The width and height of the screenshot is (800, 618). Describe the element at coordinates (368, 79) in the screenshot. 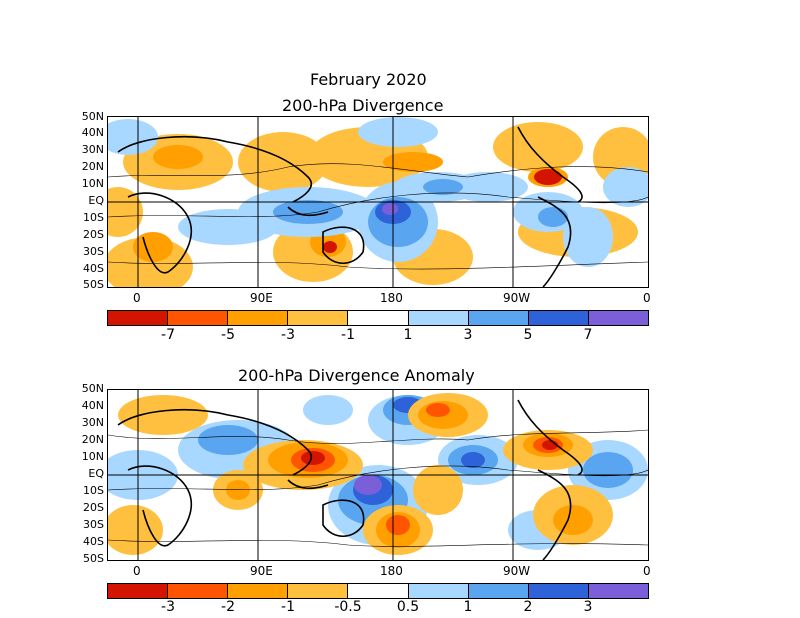

I see `figure-title: February 2020` at that location.